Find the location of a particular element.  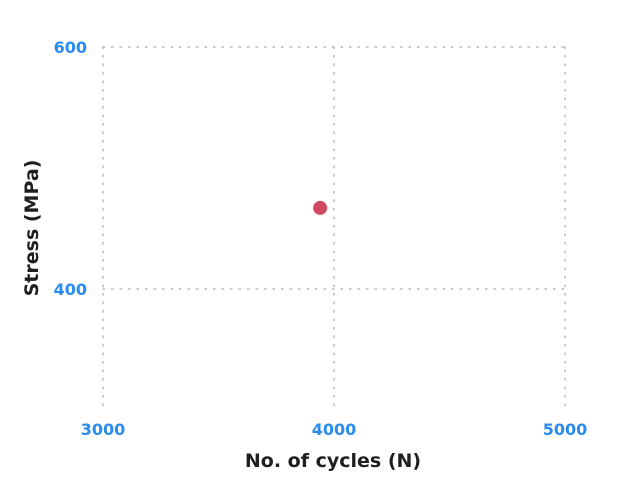

y-tick-label-0: 400 is located at coordinates (70, 289).